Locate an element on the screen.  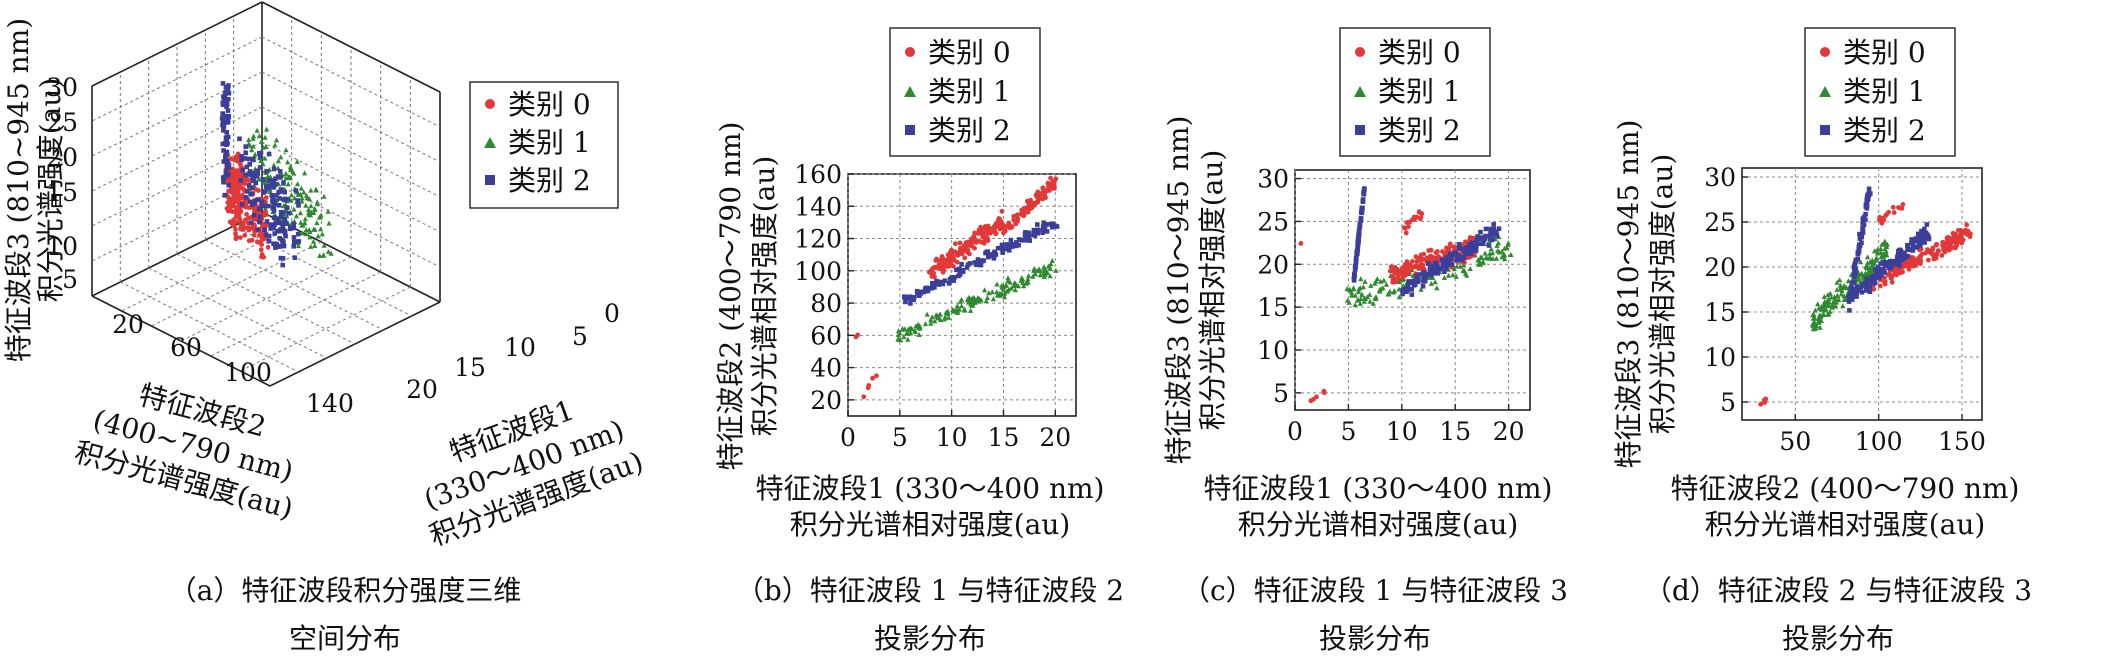
d-ticks: 50 100 150 5 10 15 20 25 30 is located at coordinates (1845, 309).